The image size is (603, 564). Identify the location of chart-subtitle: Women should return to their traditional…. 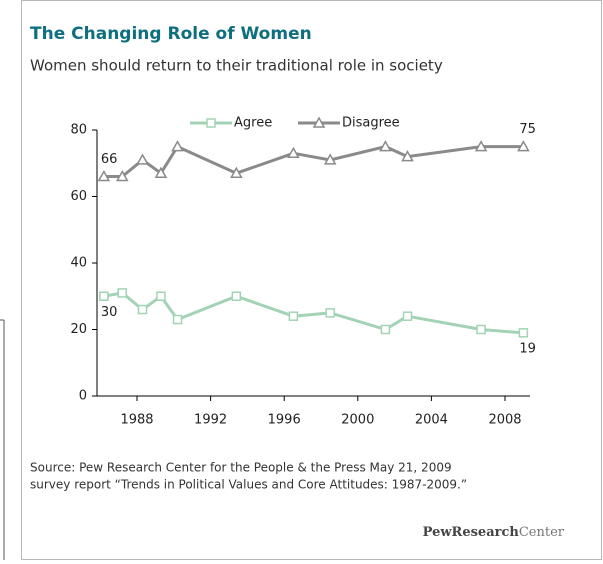
(236, 66).